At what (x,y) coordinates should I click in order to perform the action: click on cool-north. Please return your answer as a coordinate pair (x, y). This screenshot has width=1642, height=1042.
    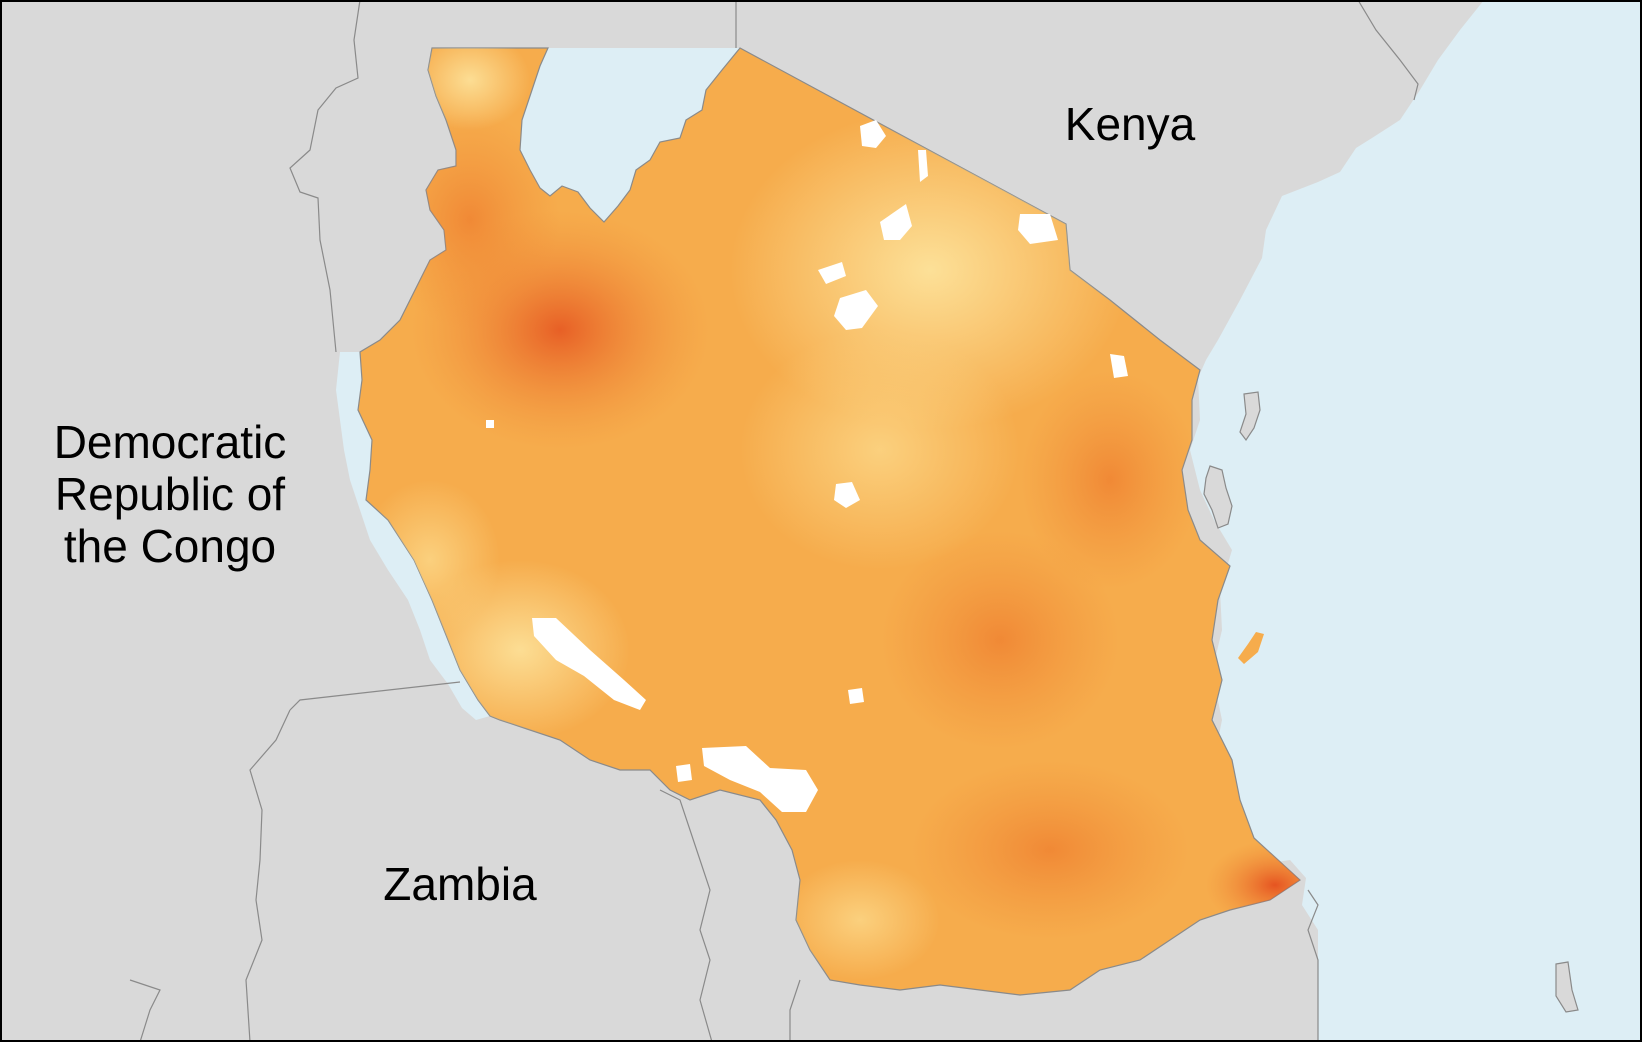
    Looking at the image, I should click on (470, 89).